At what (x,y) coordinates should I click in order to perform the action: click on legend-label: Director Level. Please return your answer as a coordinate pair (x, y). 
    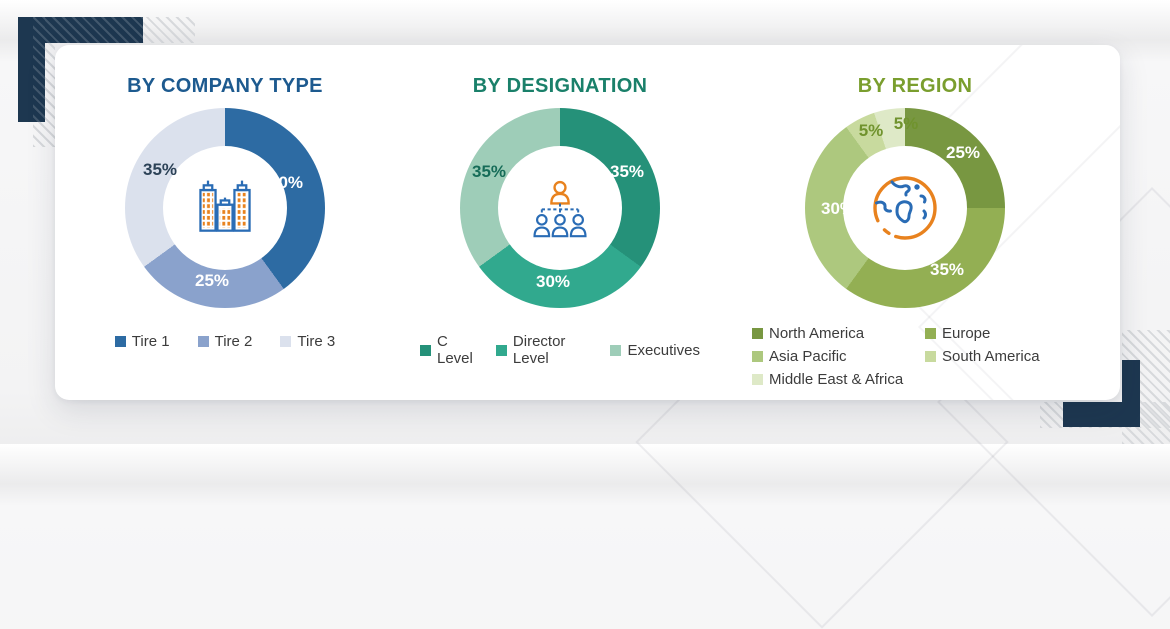
    Looking at the image, I should click on (539, 350).